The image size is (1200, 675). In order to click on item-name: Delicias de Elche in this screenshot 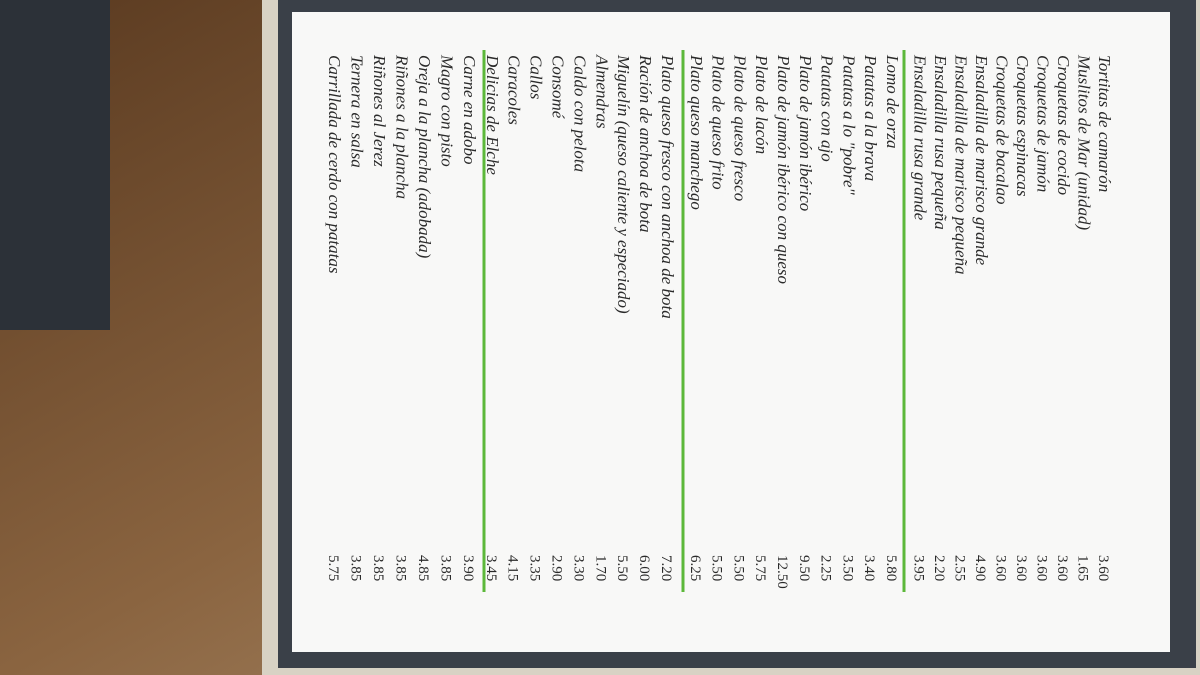, I will do `click(492, 114)`.